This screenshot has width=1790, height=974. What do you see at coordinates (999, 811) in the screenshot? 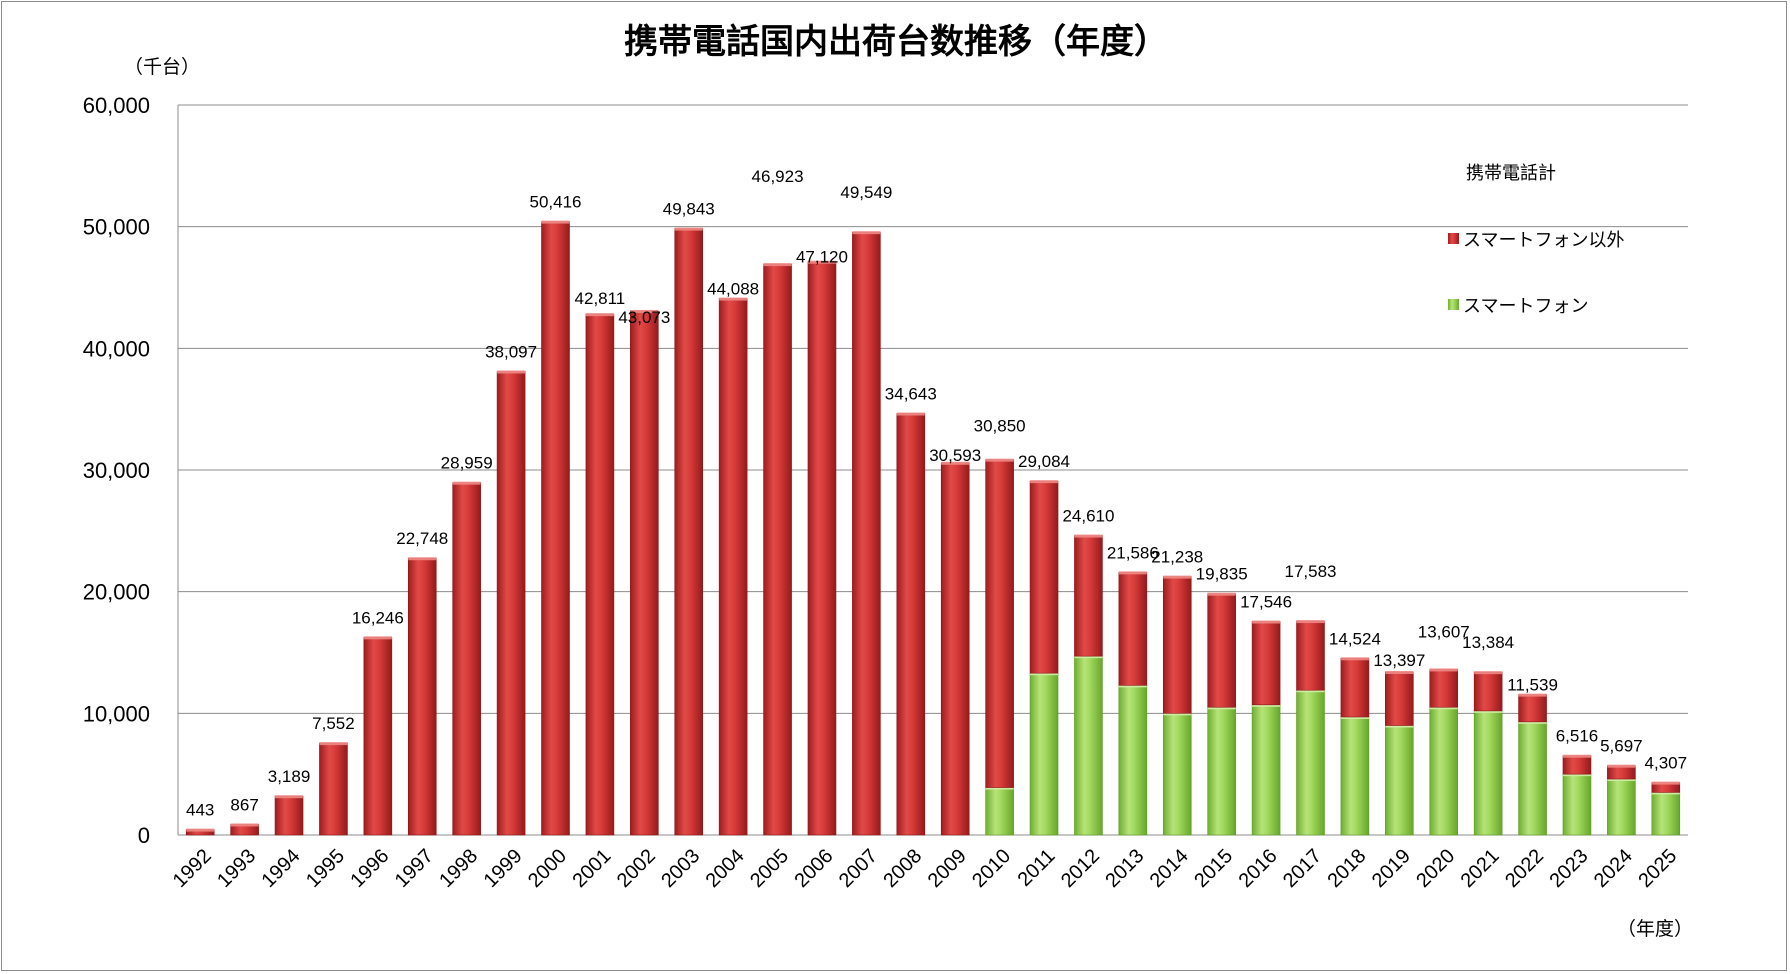
I see `bar-smartphone-2010` at bounding box center [999, 811].